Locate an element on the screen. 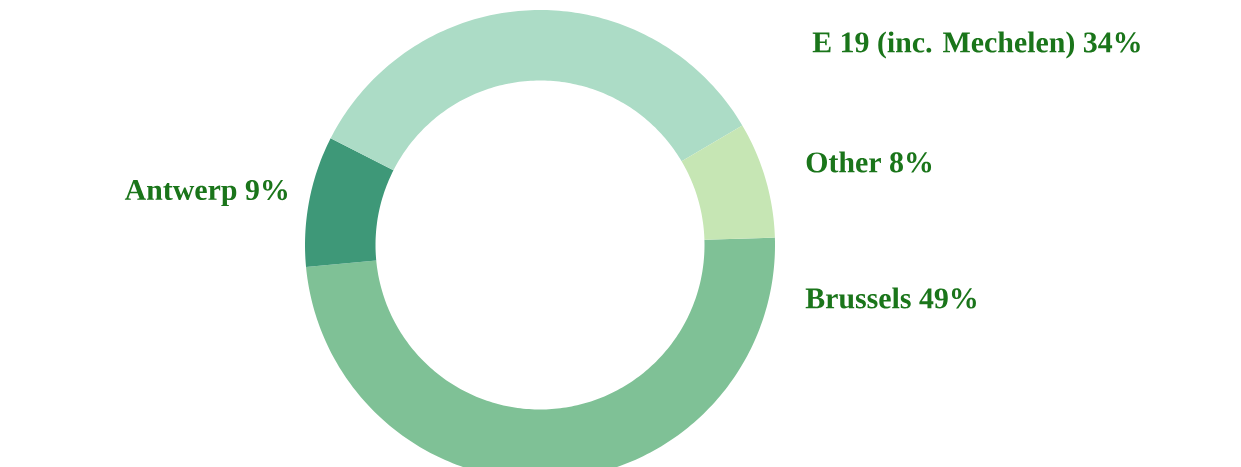 This screenshot has height=467, width=1241. data-label: 49% is located at coordinates (947, 298).